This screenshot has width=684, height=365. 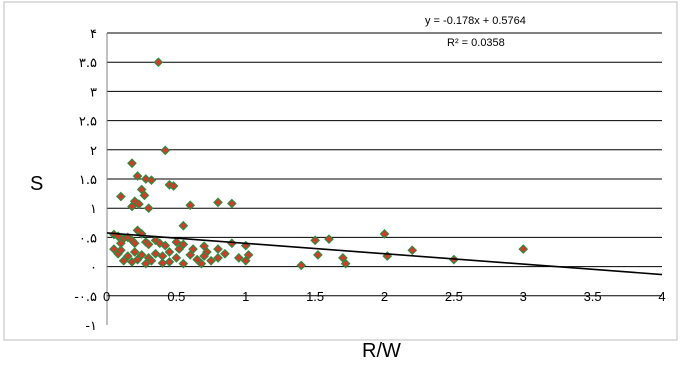 I want to click on y-tick-label: ۲, so click(x=93, y=151).